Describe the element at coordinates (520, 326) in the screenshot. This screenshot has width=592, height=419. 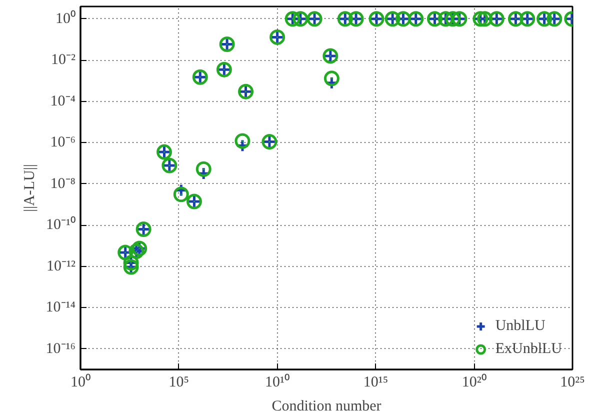
I see `legend-label: UnblLU` at that location.